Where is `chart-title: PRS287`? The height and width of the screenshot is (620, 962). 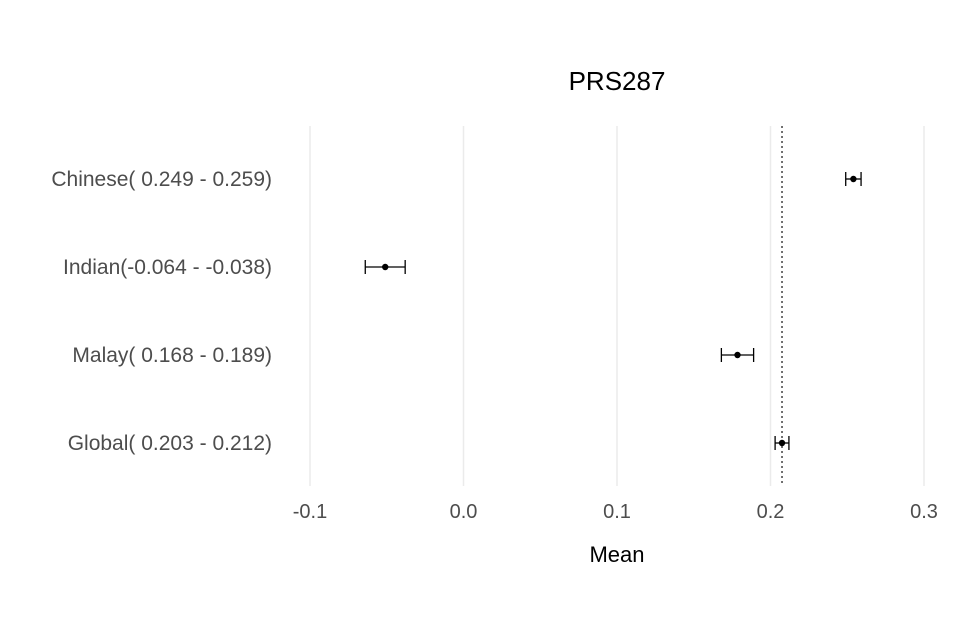
chart-title: PRS287 is located at coordinates (617, 81).